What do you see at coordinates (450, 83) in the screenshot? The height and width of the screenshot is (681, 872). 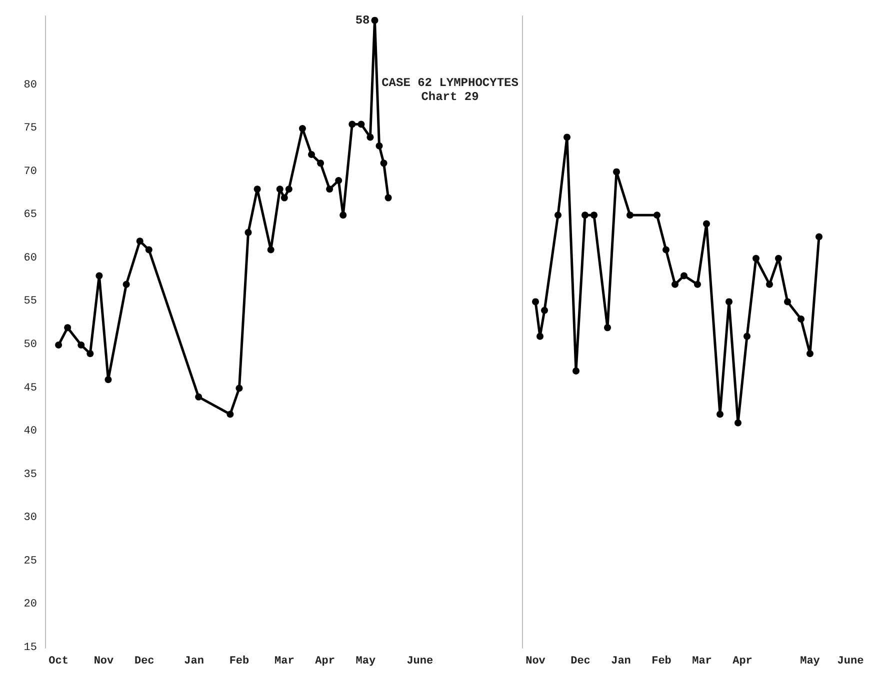 I see `text: CASE 62 LYMPHOCYTES` at bounding box center [450, 83].